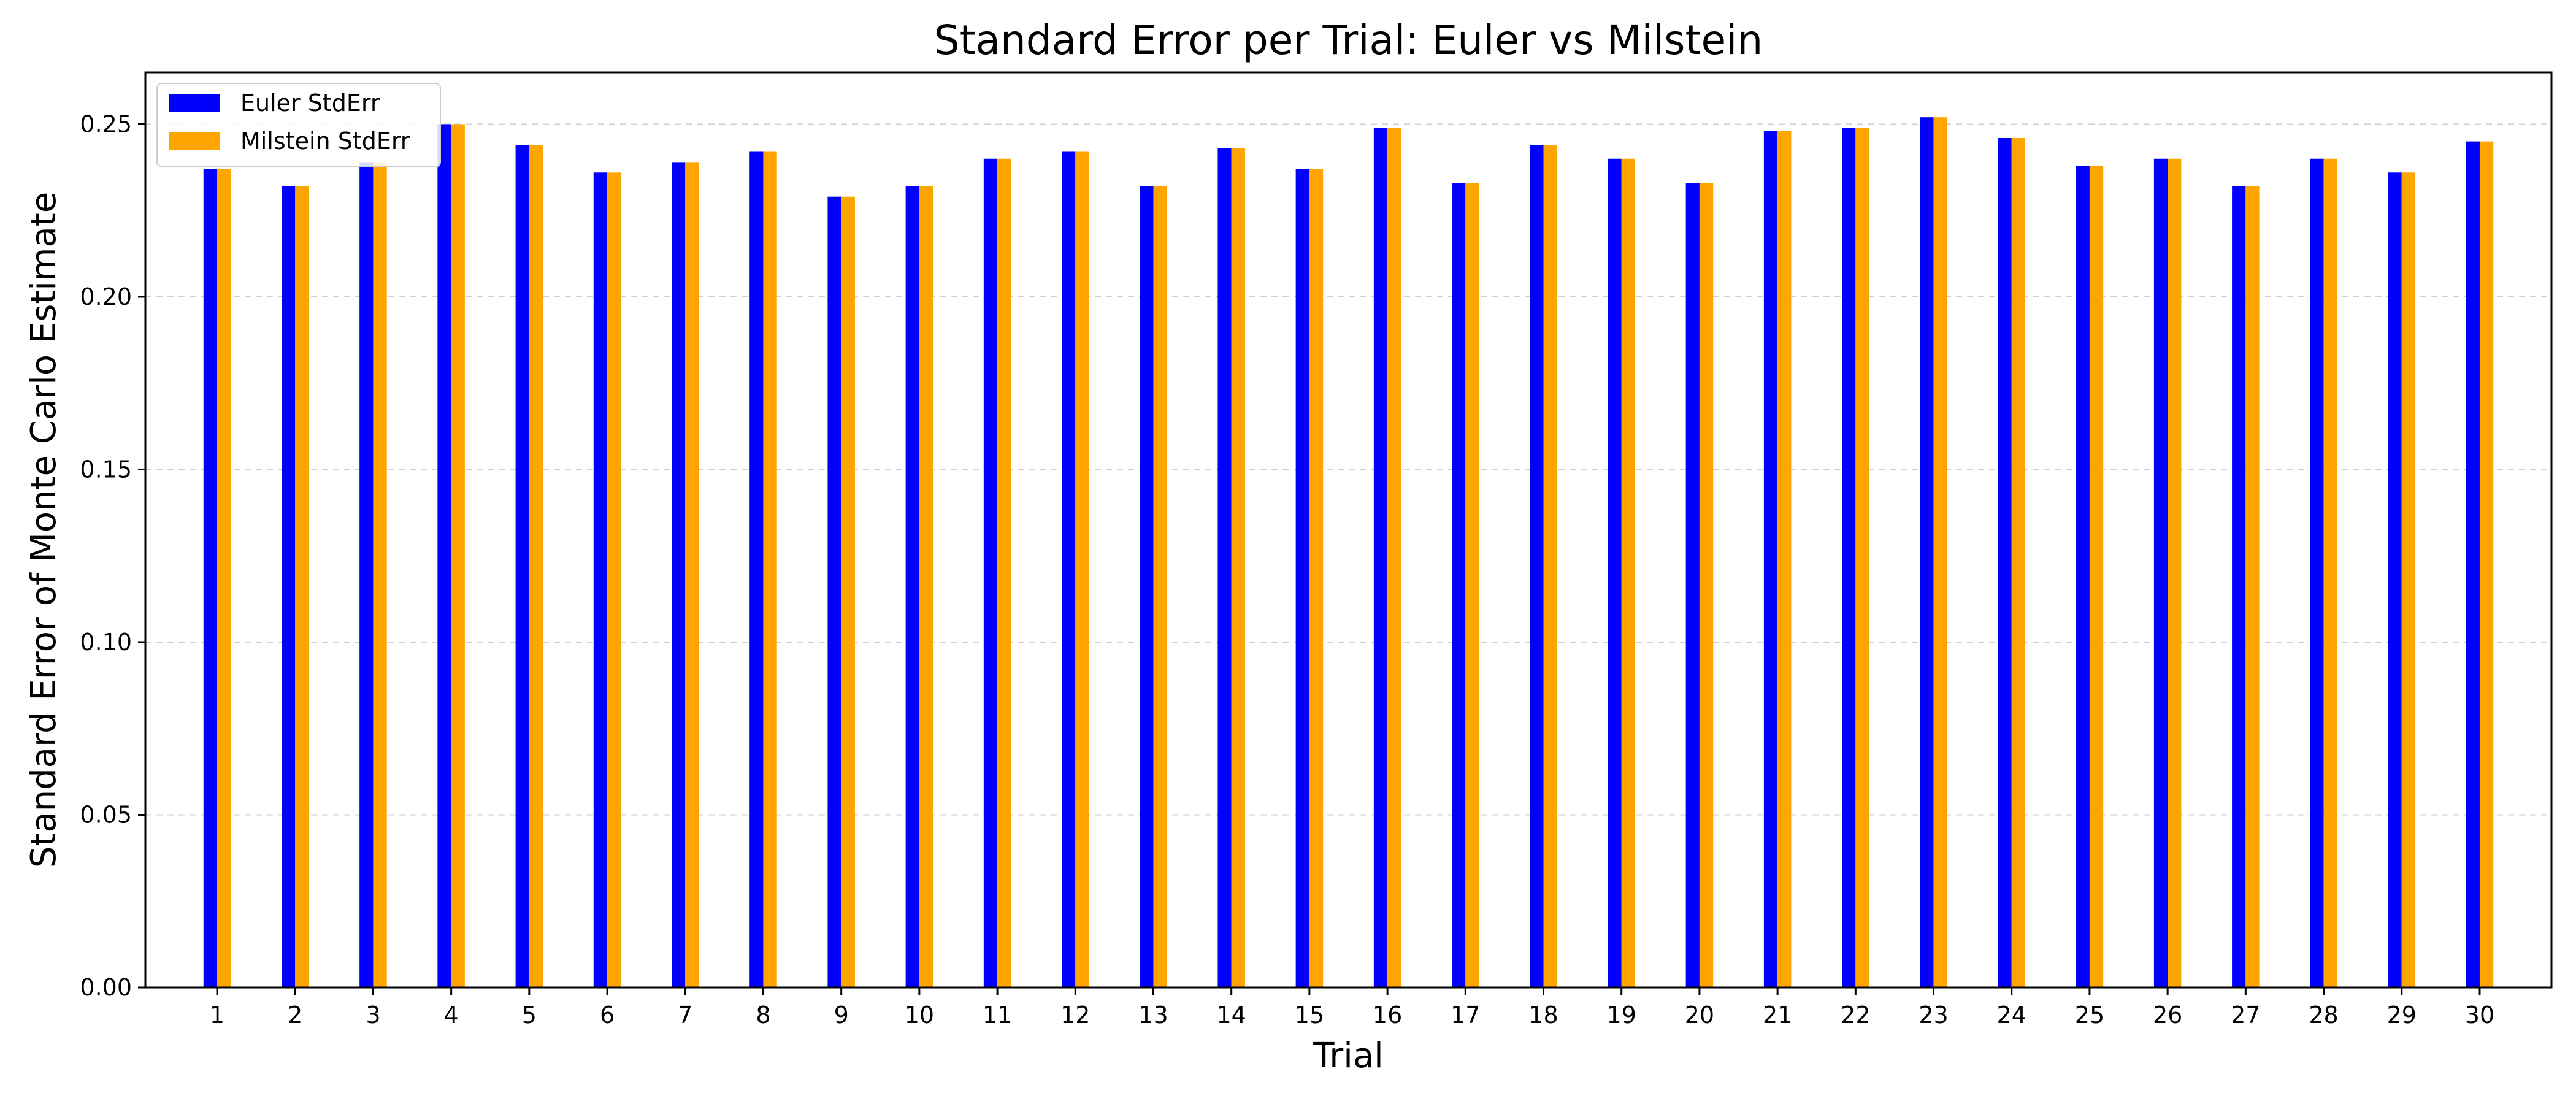 The image size is (2576, 1104). What do you see at coordinates (1231, 1015) in the screenshot?
I see `x-tick-label: 14` at bounding box center [1231, 1015].